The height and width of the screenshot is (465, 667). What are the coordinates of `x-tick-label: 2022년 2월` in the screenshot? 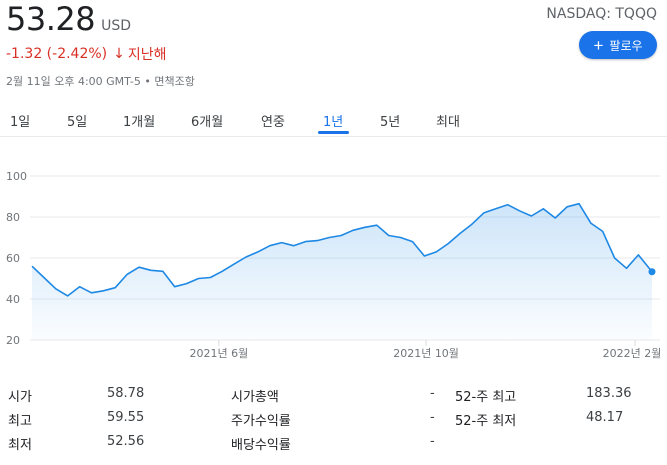 It's located at (632, 353).